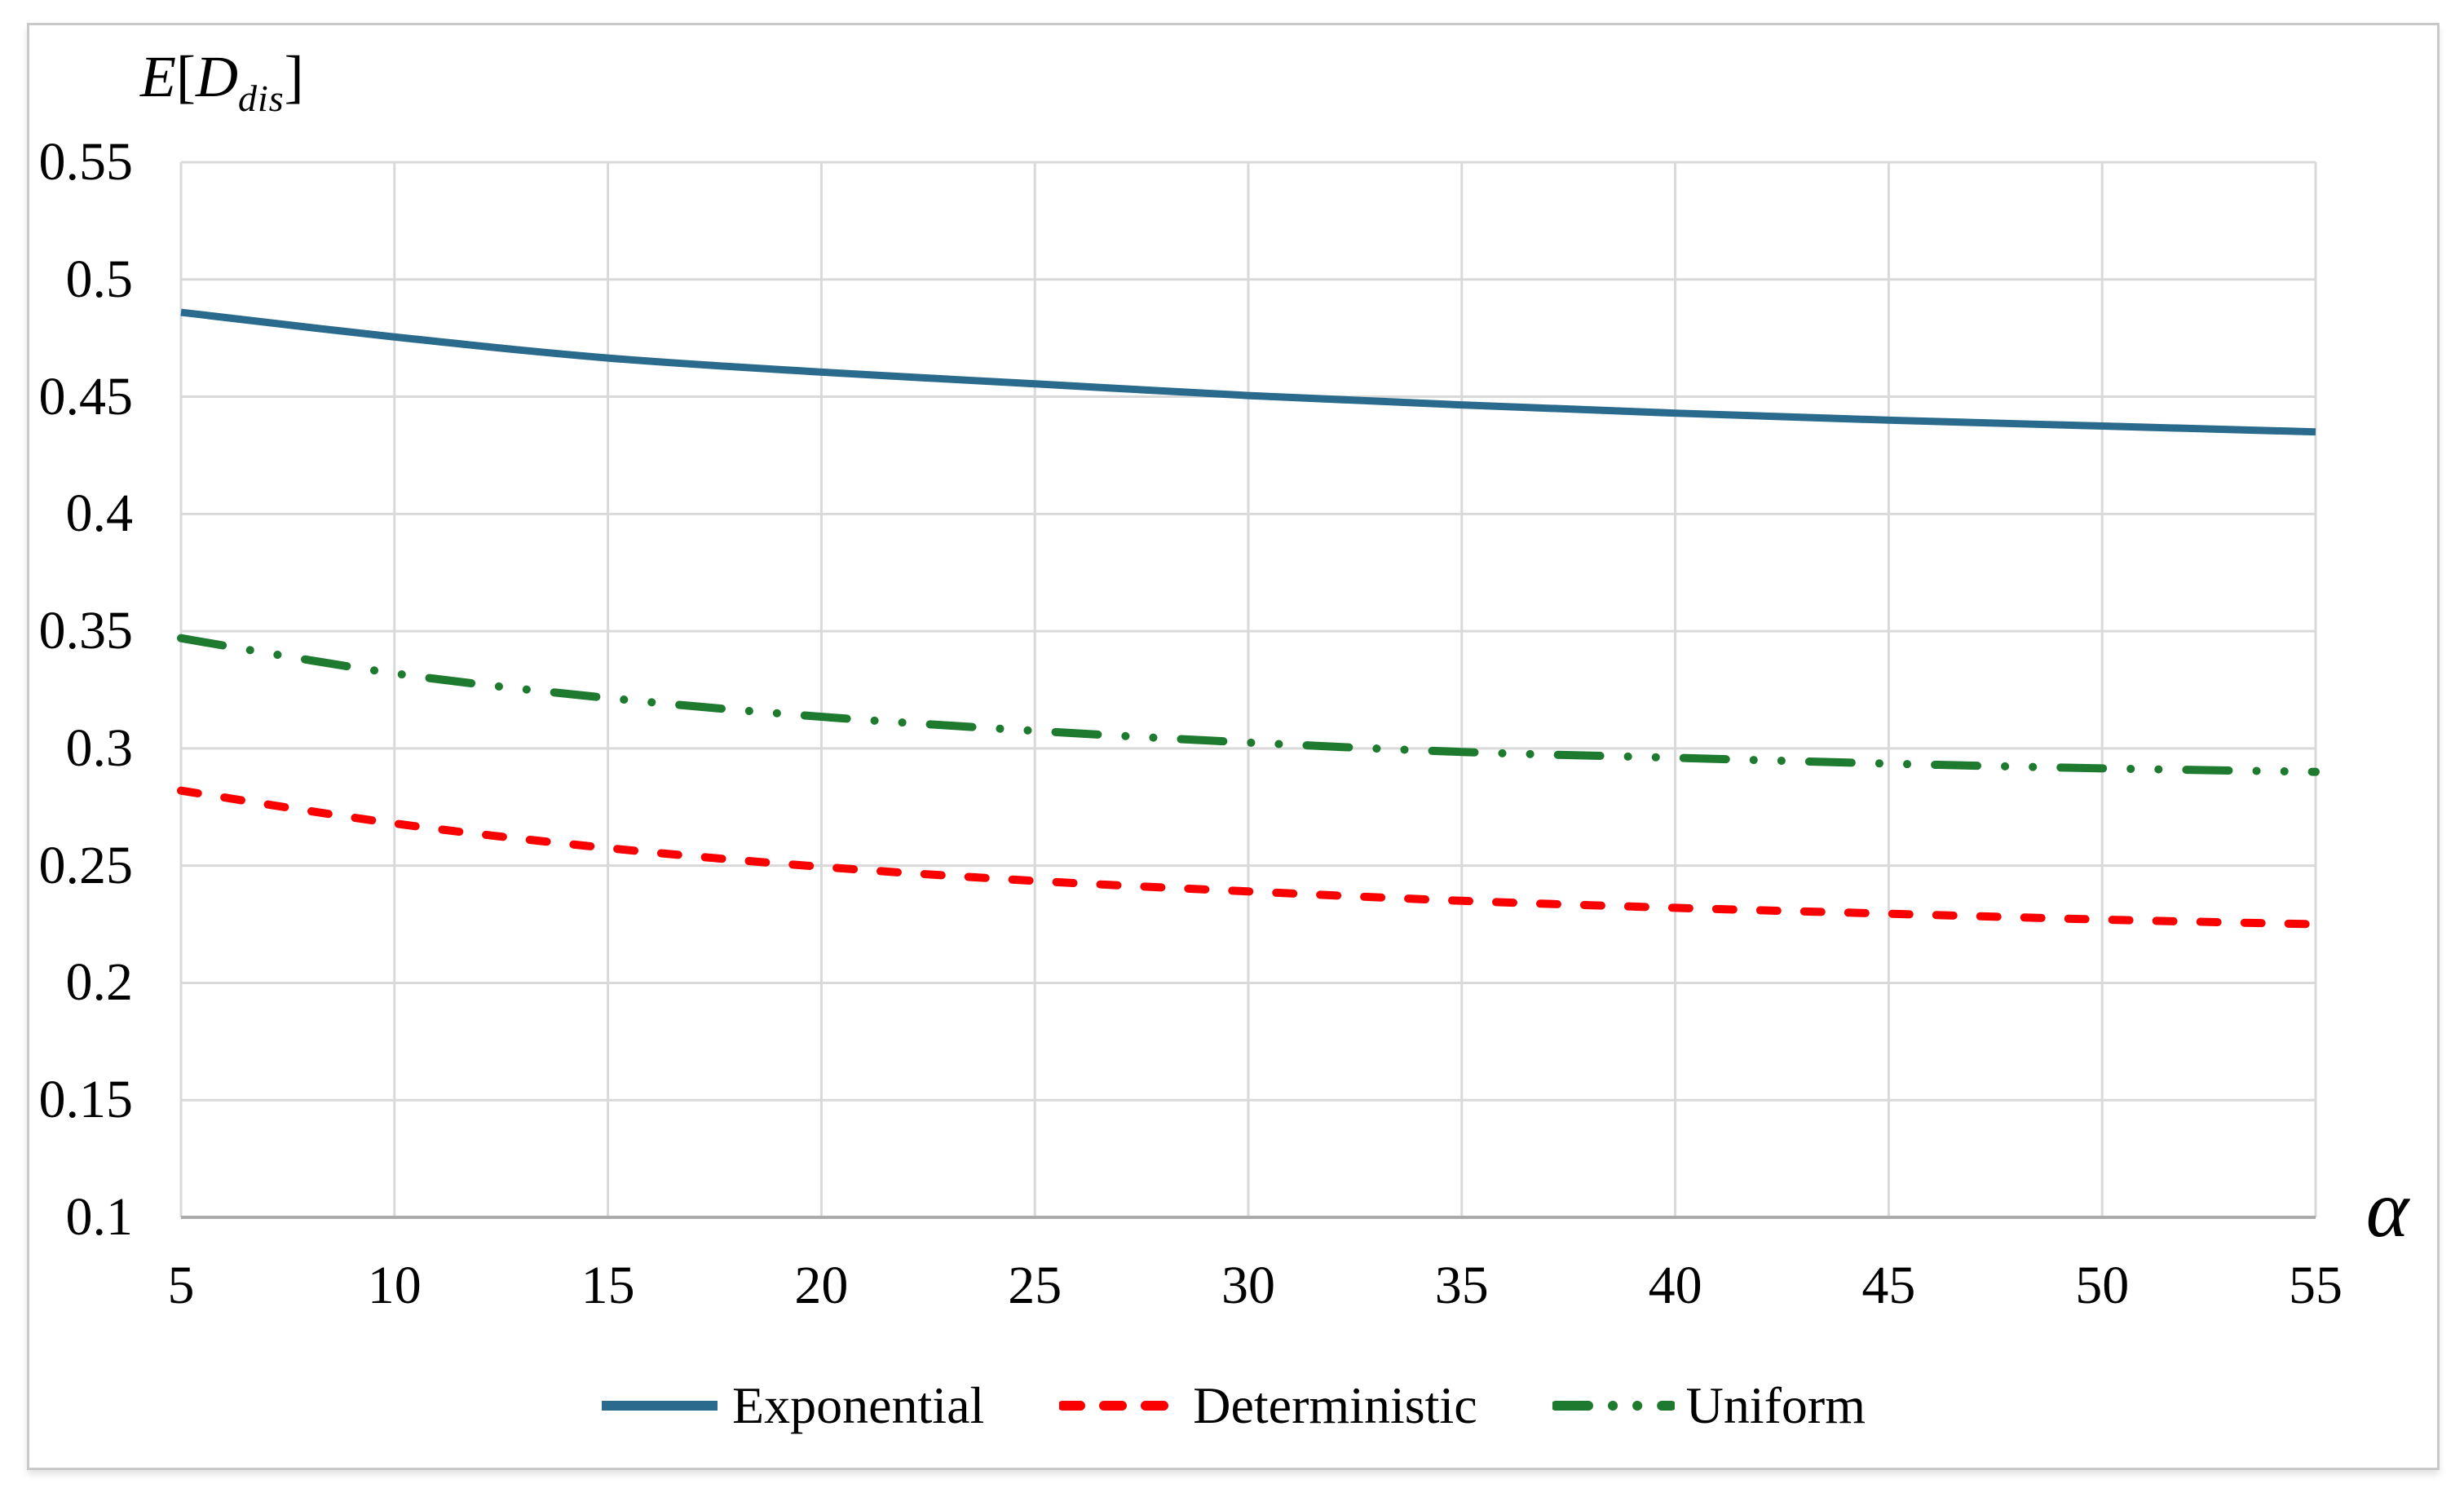 The image size is (2464, 1497). I want to click on x-tick-label-45: 45, so click(1888, 1285).